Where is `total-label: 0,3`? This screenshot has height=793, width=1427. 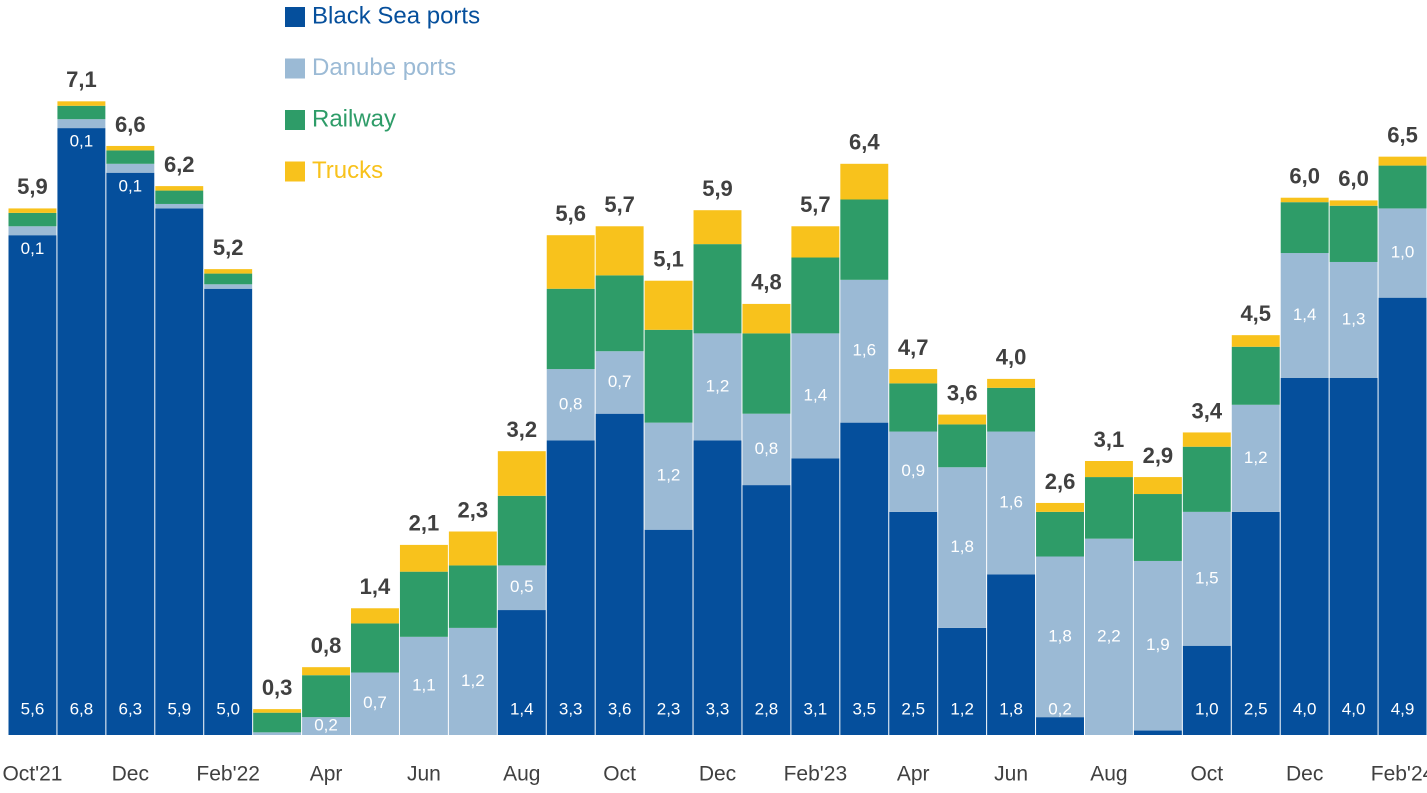
total-label: 0,3 is located at coordinates (277, 687).